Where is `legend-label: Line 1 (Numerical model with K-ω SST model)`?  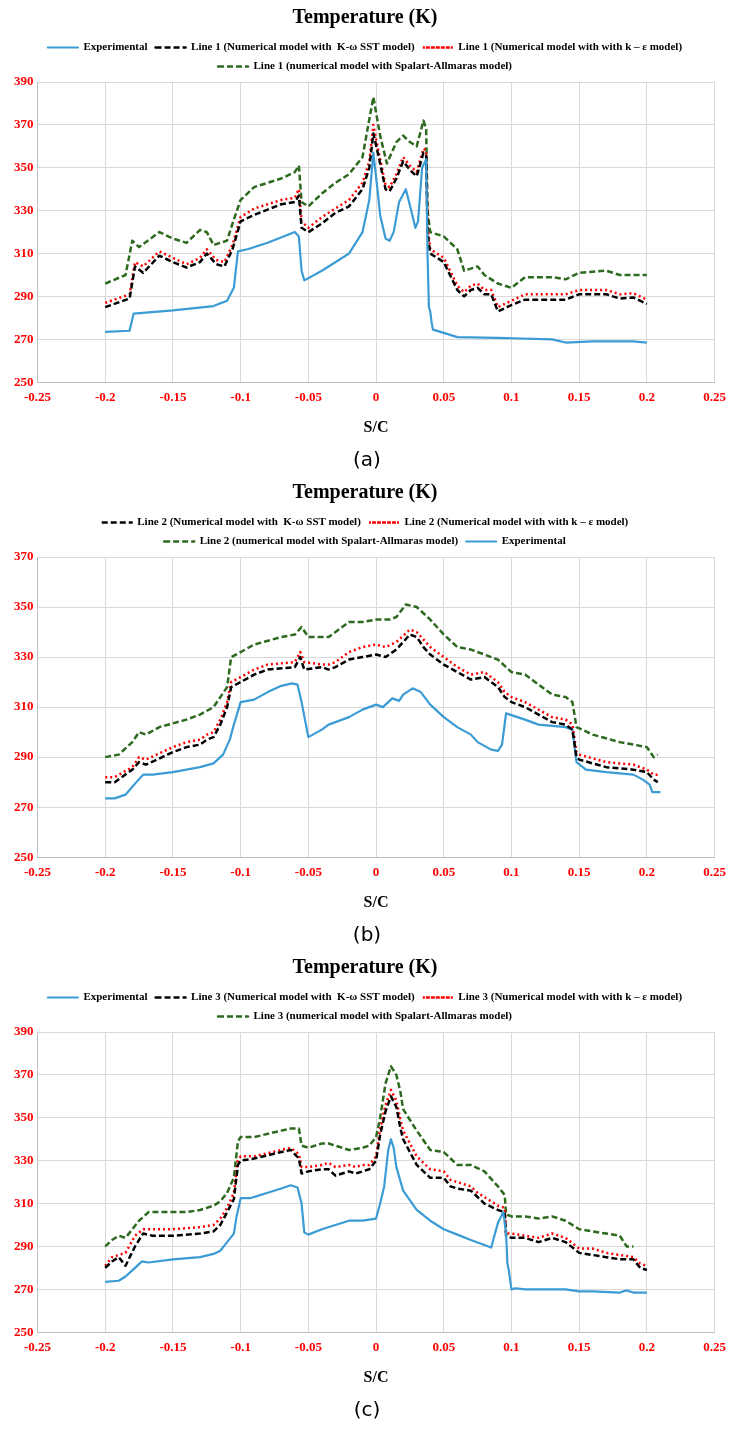
legend-label: Line 1 (Numerical model with K-ω SST model) is located at coordinates (303, 47).